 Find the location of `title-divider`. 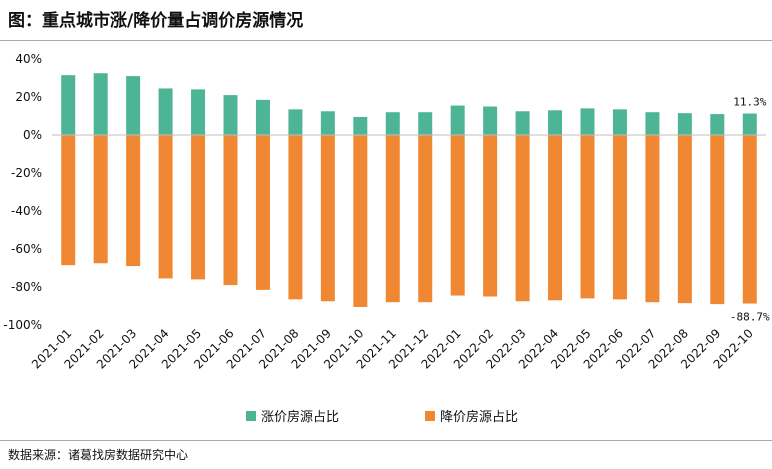

title-divider is located at coordinates (386, 40).